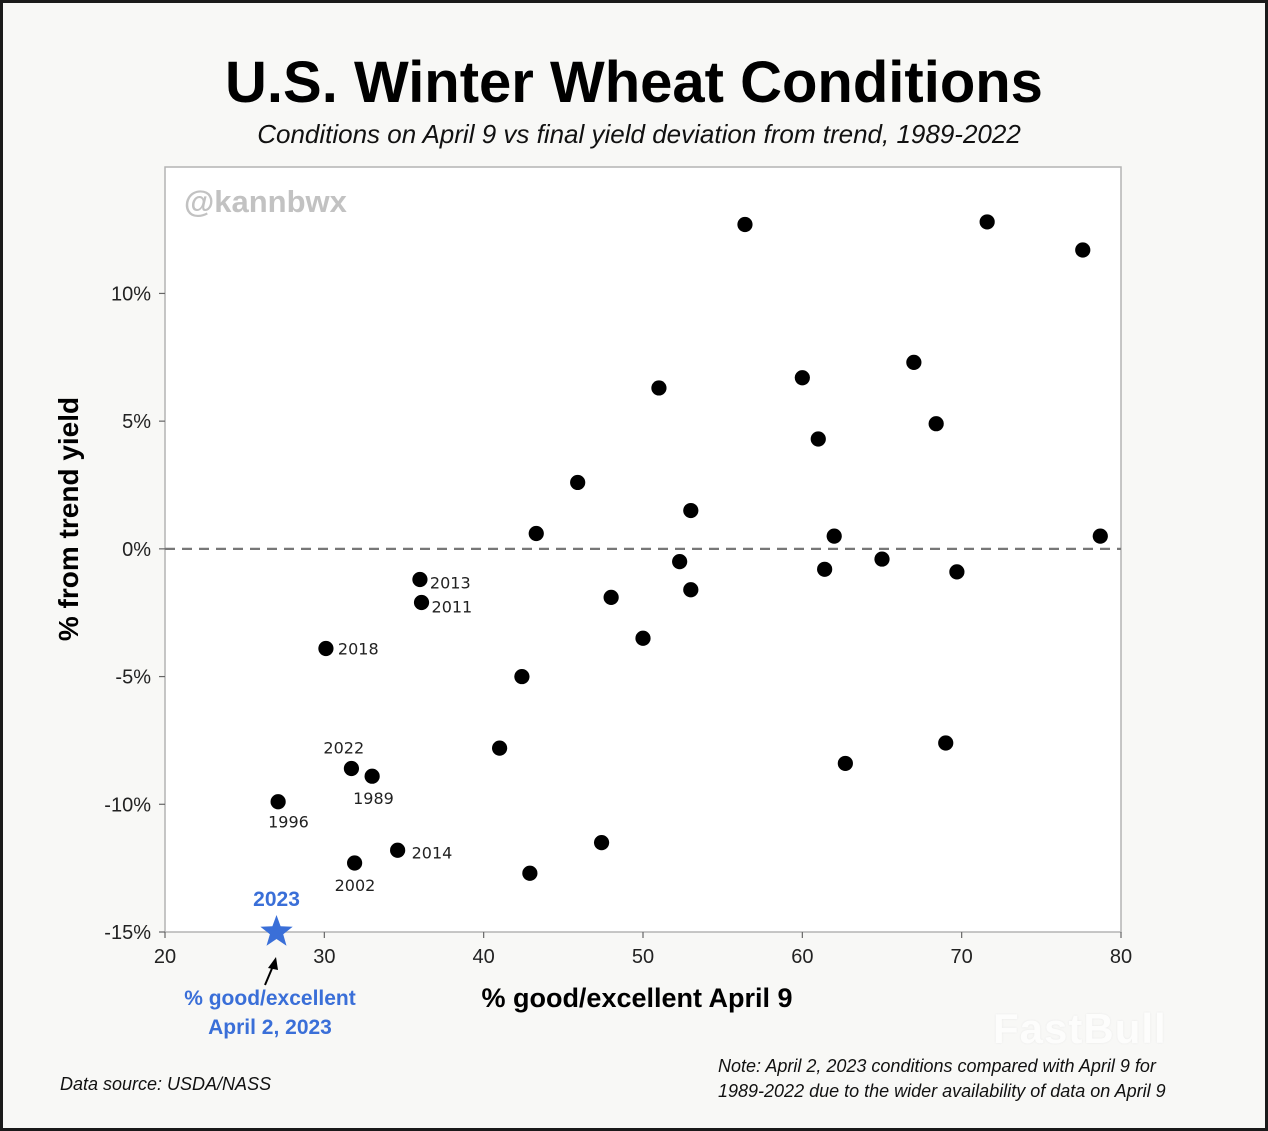 The height and width of the screenshot is (1131, 1268). I want to click on x-tick-label: 40, so click(484, 957).